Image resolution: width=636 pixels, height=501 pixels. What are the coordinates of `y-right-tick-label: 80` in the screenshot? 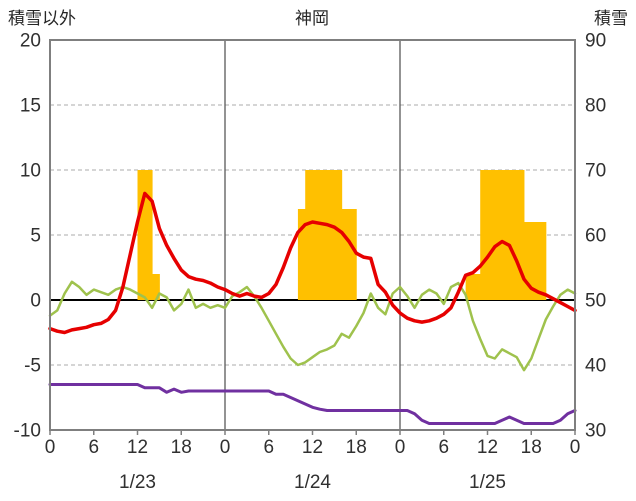 It's located at (595, 106).